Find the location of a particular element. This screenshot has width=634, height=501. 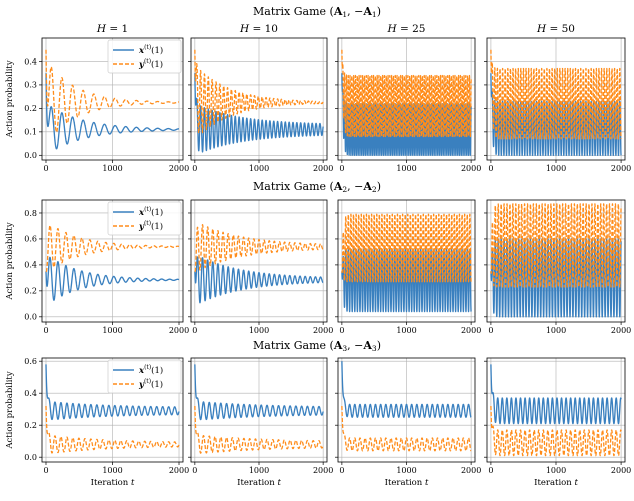

series-y-r3-c2 is located at coordinates (259, 429).